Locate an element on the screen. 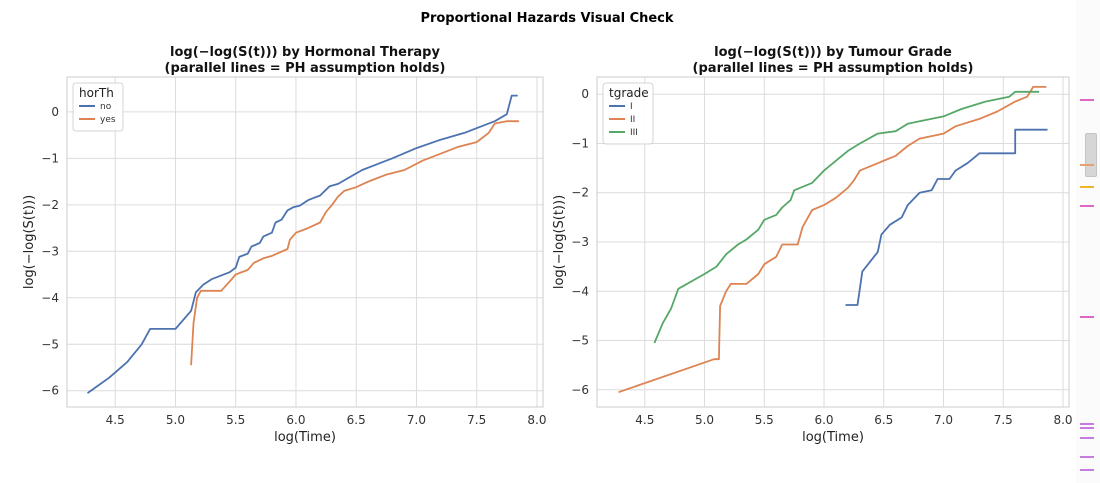 Image resolution: width=1100 pixels, height=483 pixels. legend-box is located at coordinates (628, 113).